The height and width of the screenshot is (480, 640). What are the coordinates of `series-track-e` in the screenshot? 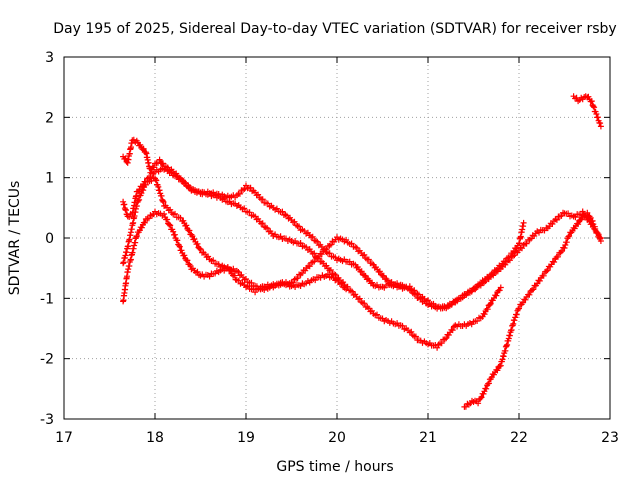 It's located at (532, 309).